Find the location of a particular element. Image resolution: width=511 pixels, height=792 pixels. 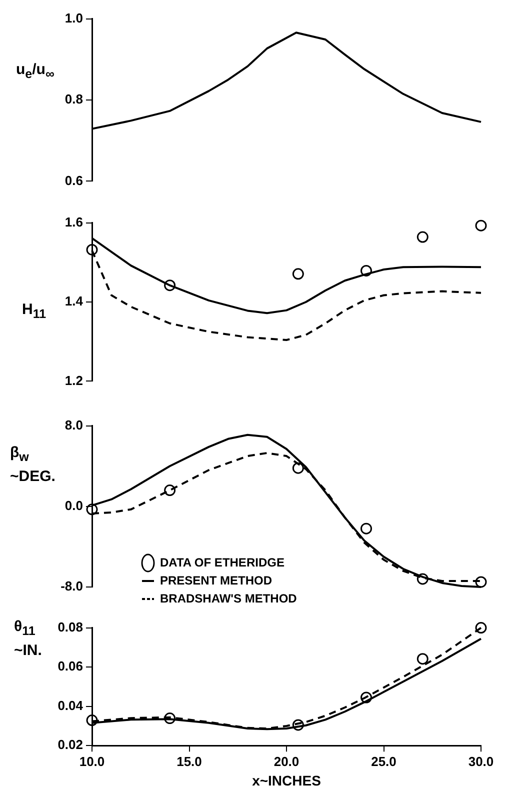

x-tick-label: 20.0 is located at coordinates (287, 761).